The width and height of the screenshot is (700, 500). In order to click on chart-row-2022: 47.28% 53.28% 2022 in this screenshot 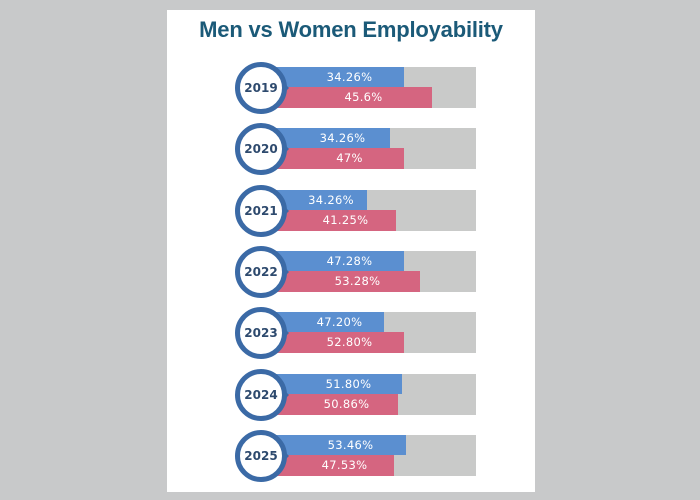, I will do `click(351, 278)`.